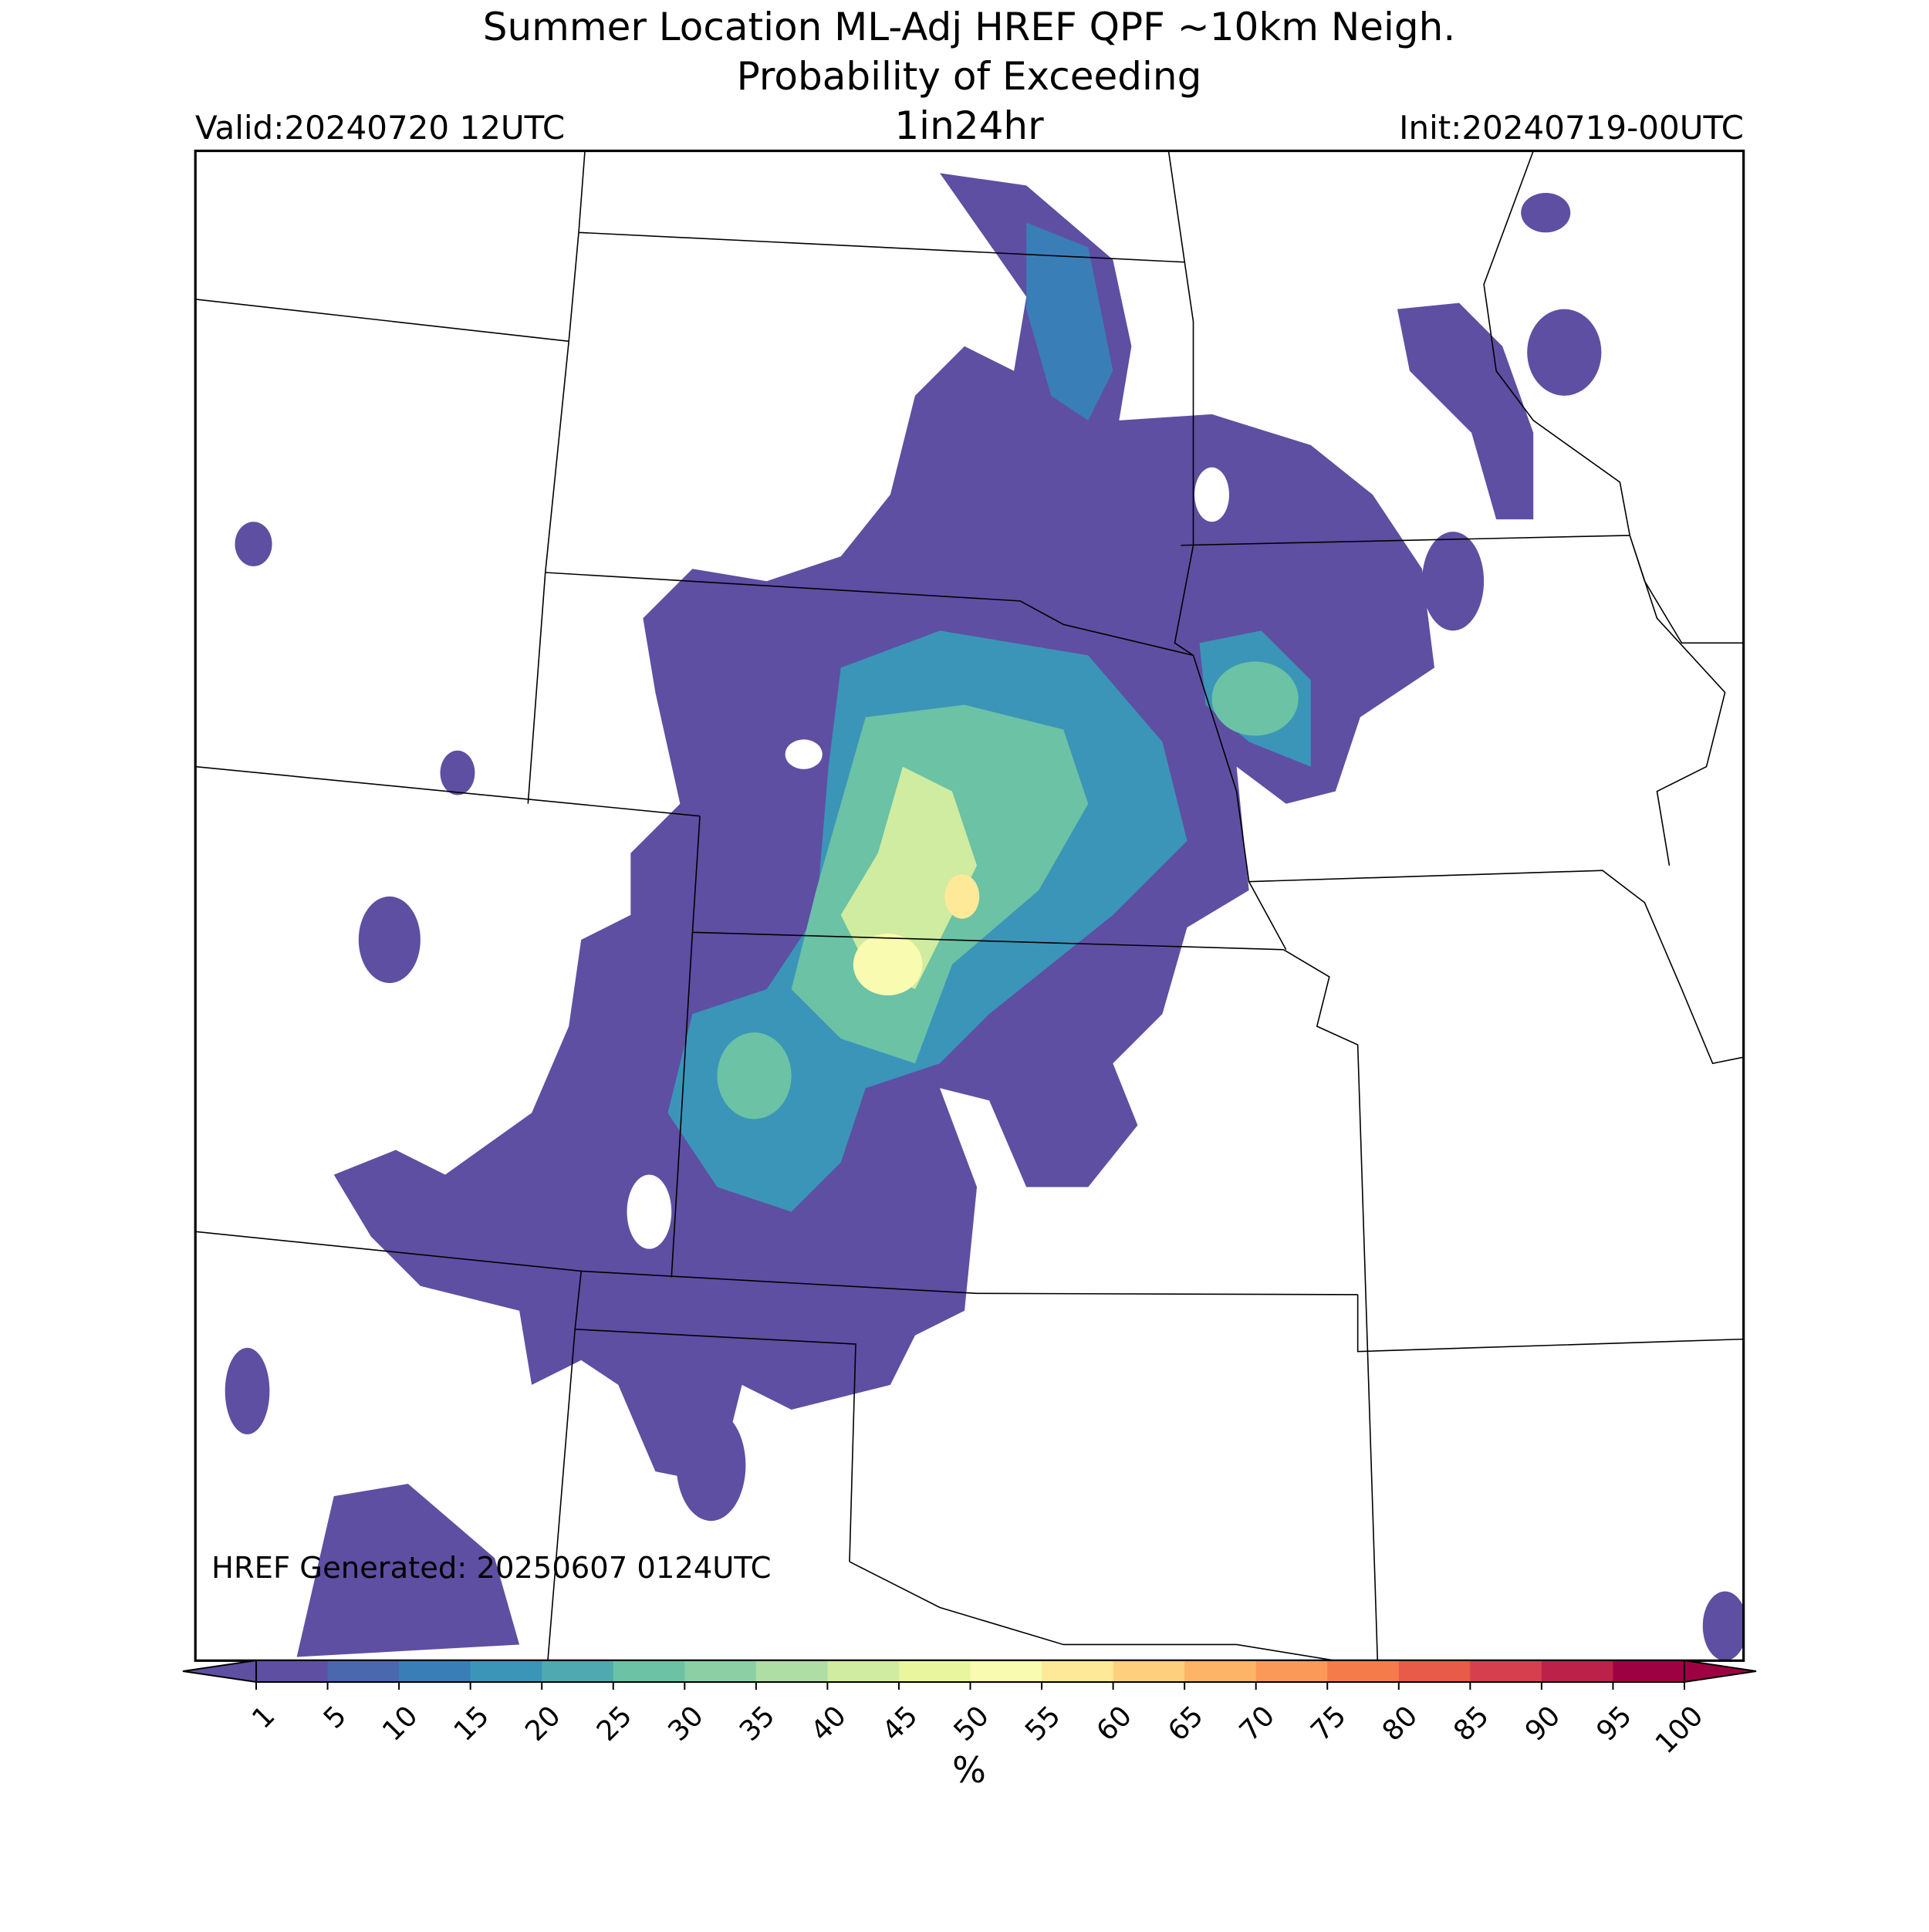 This screenshot has height=1932, width=1929. Describe the element at coordinates (1185, 1723) in the screenshot. I see `colorbar-tick-label: 65` at that location.